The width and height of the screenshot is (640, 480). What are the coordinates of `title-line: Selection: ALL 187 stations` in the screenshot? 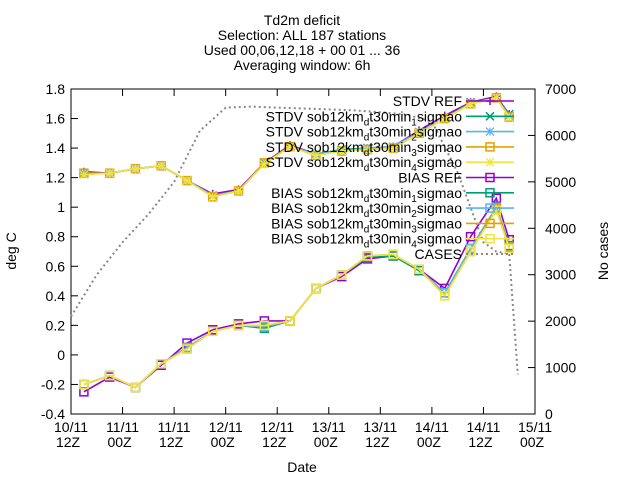 It's located at (302, 35).